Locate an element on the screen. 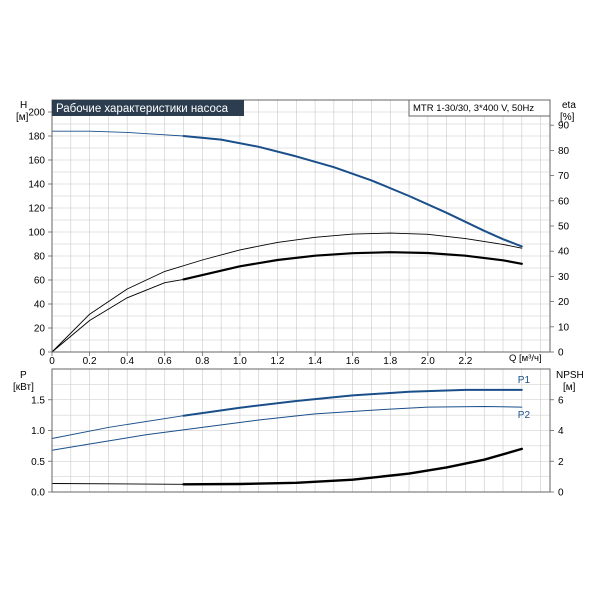  h-tick-label: 20 is located at coordinates (40, 329).